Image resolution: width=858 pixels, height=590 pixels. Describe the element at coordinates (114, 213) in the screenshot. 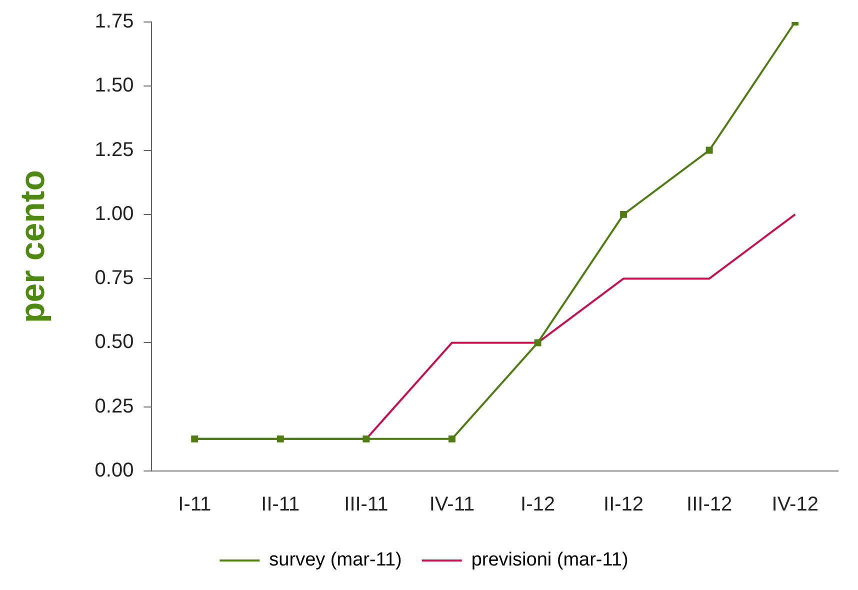

I see `y-tick-label: 1.00` at that location.